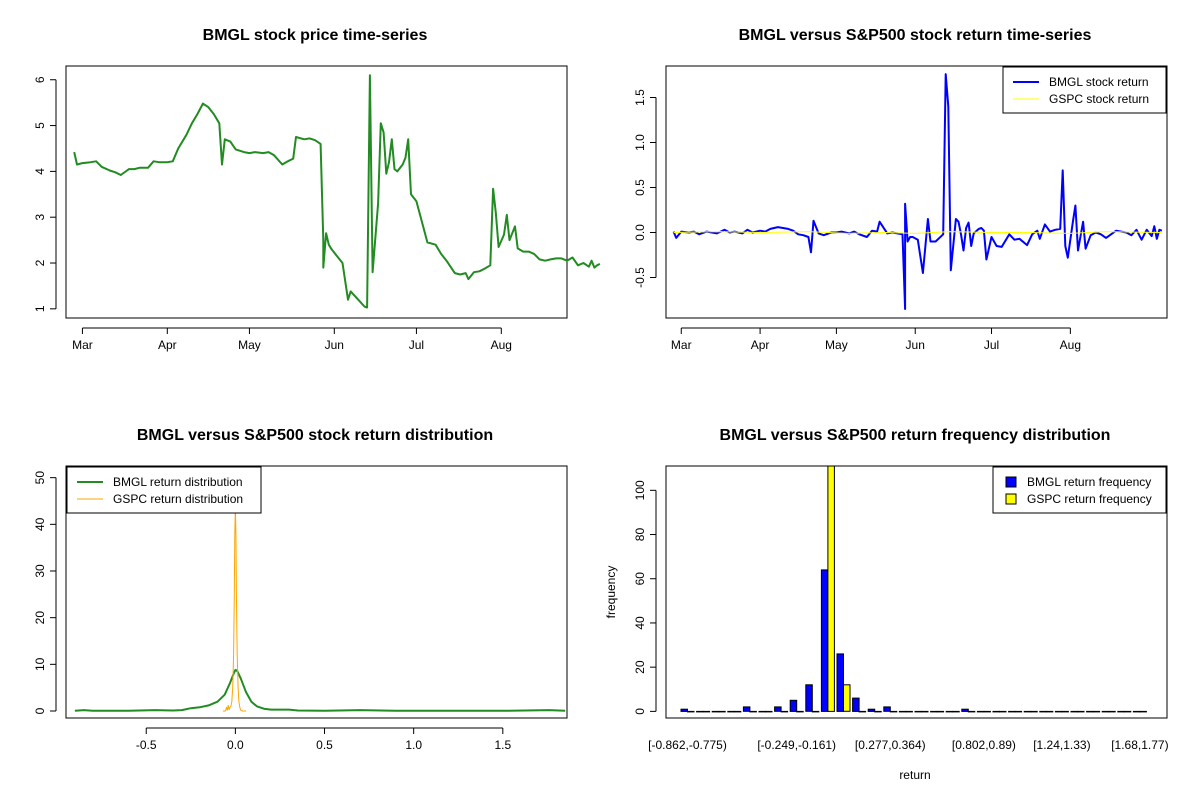 The height and width of the screenshot is (805, 1200). What do you see at coordinates (640, 535) in the screenshot?
I see `y-tick-label: 80` at bounding box center [640, 535].